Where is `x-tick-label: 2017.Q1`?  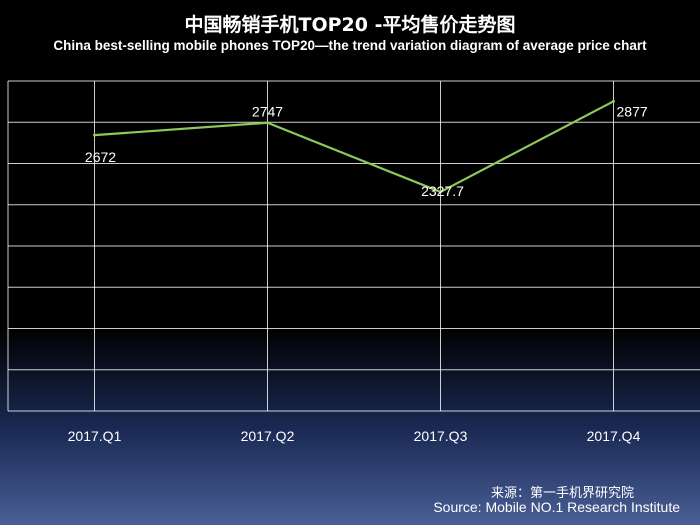 x-tick-label: 2017.Q1 is located at coordinates (95, 436).